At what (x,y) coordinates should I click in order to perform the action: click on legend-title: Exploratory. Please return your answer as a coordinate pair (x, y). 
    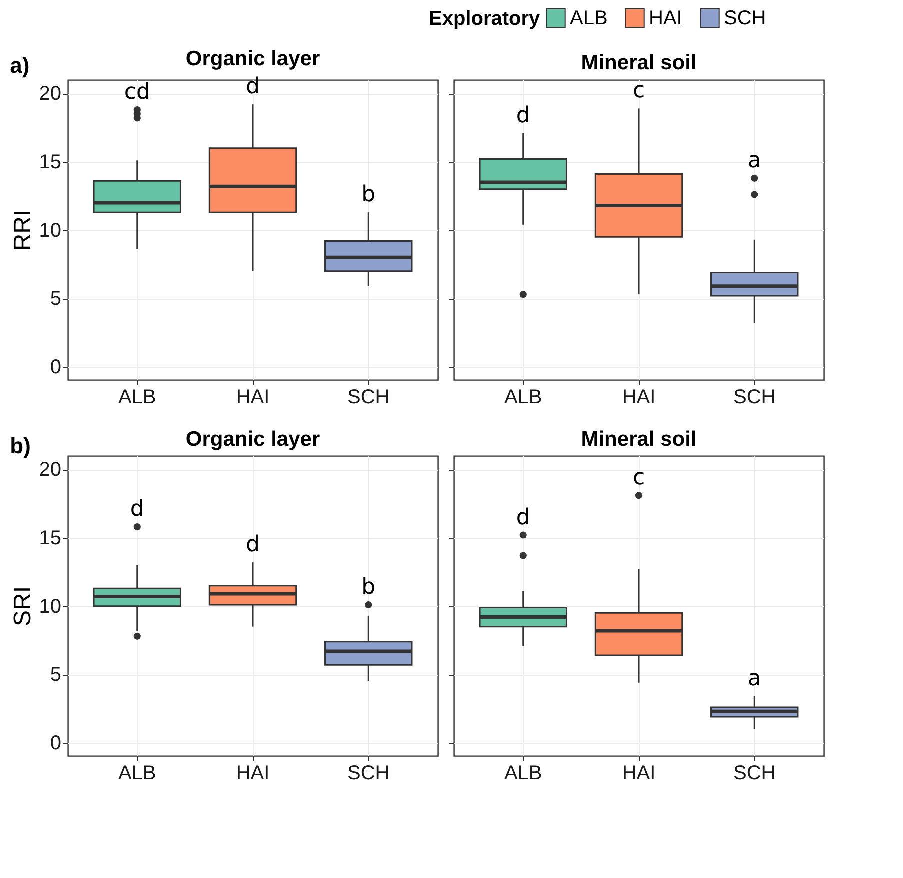
    Looking at the image, I should click on (485, 19).